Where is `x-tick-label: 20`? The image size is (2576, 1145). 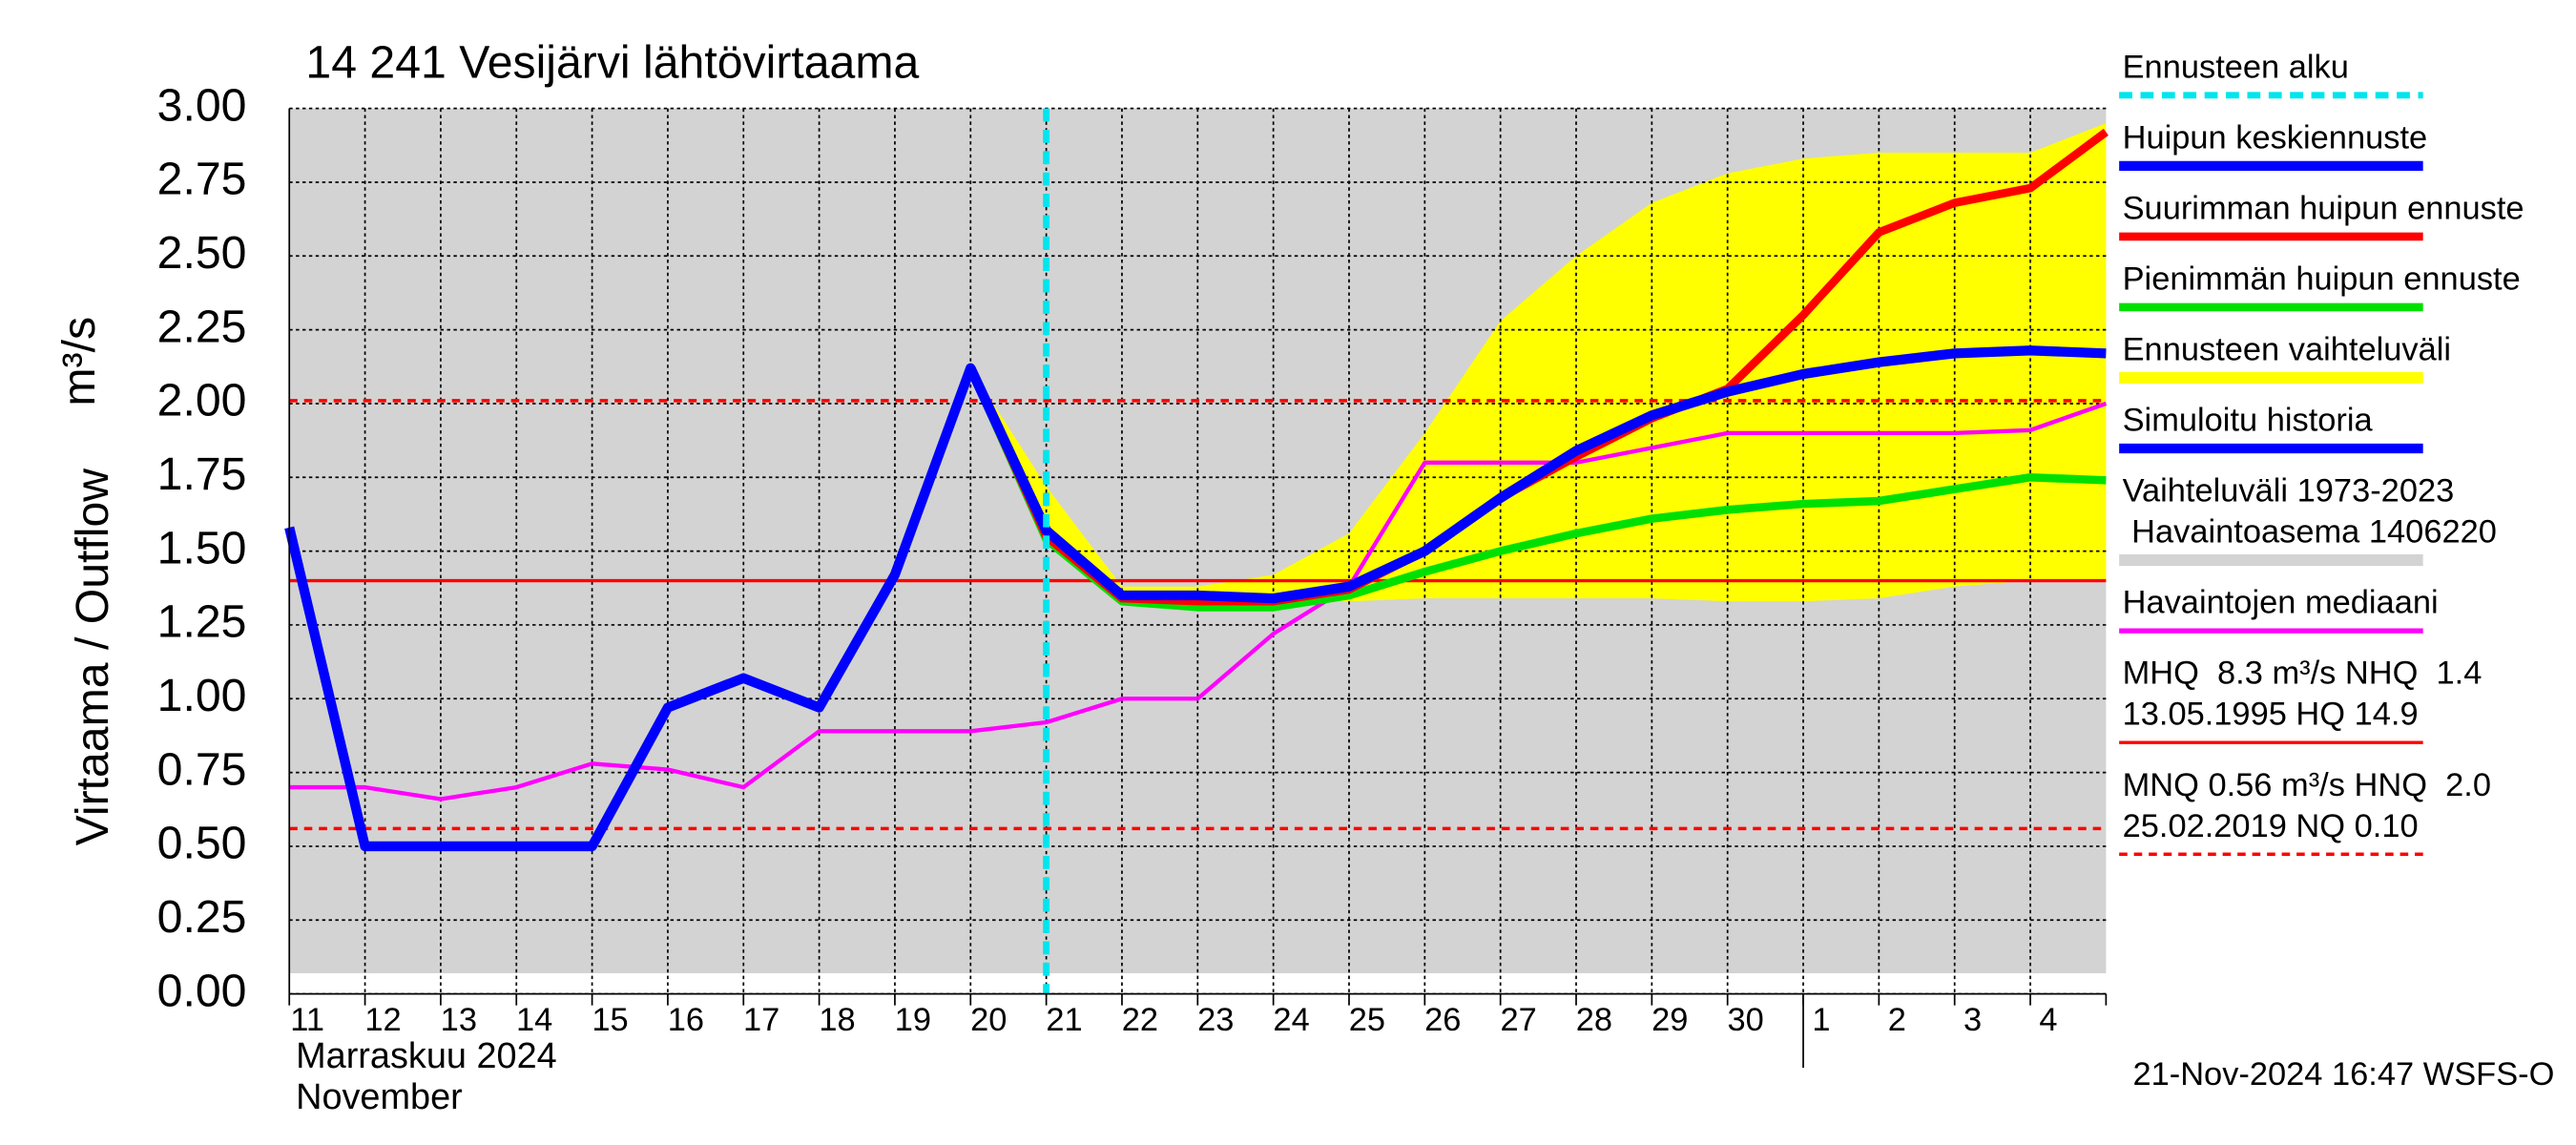
x-tick-label: 20 is located at coordinates (988, 1020).